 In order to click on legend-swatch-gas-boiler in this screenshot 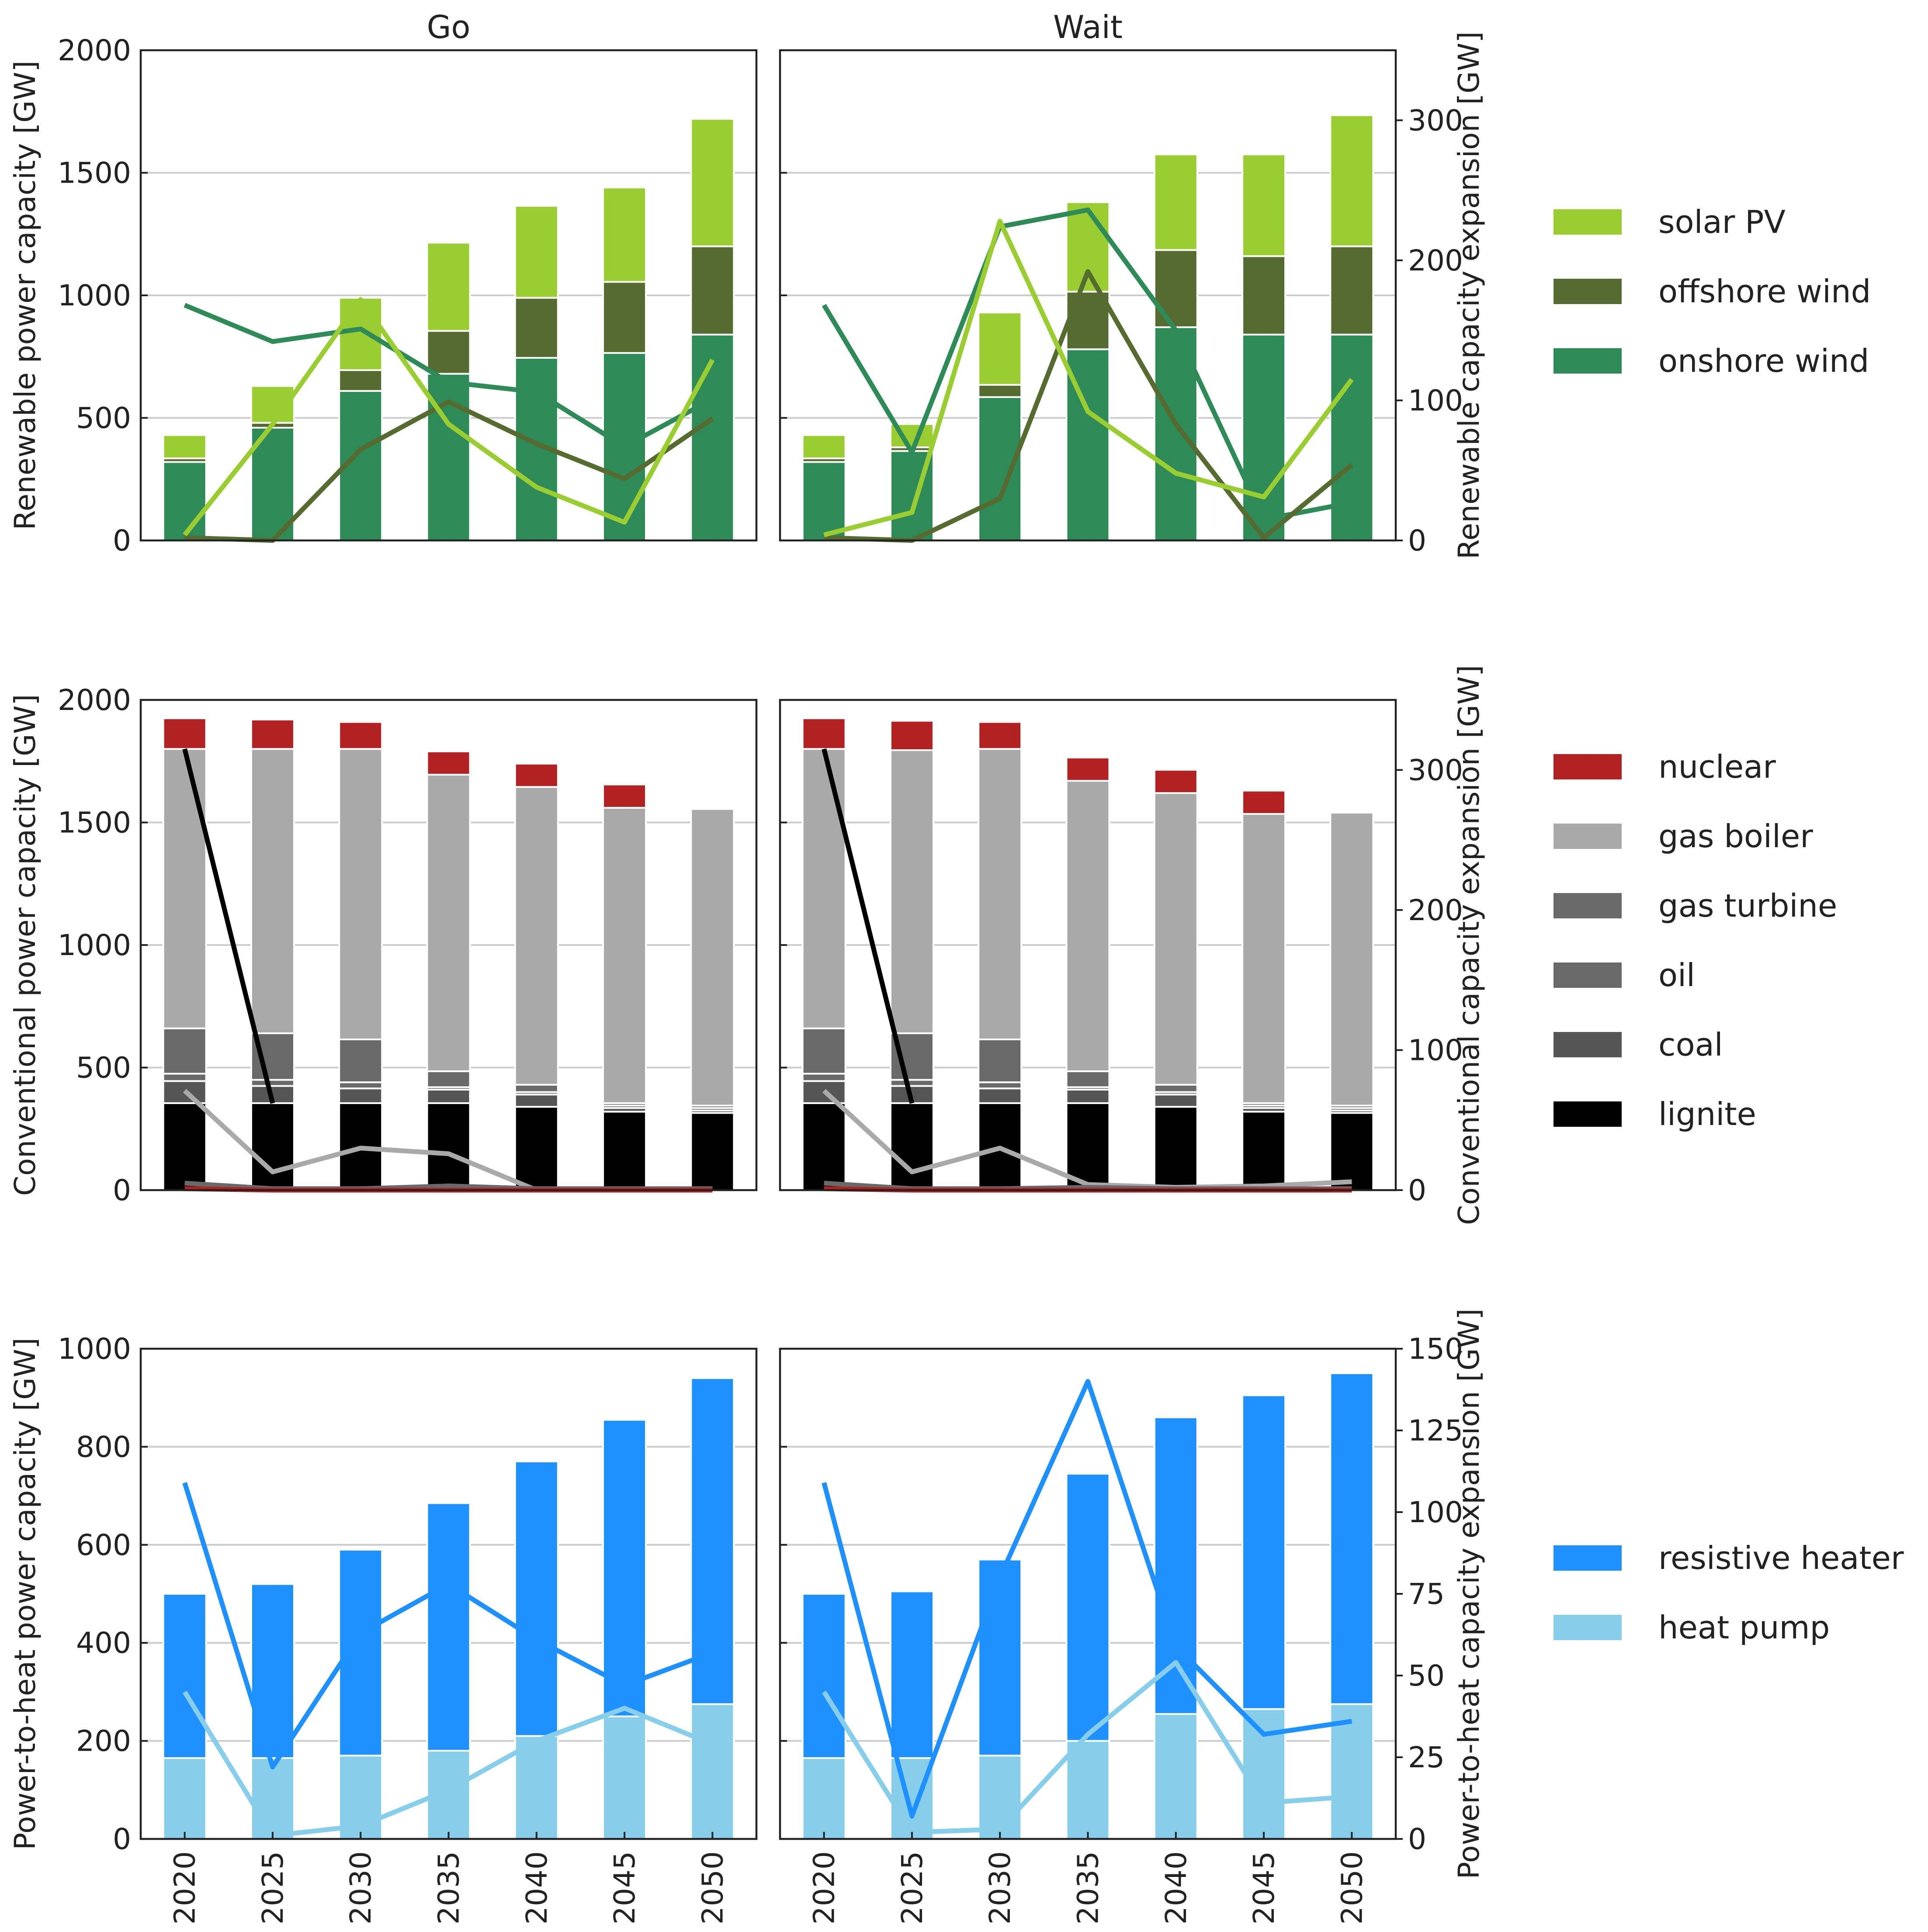, I will do `click(1587, 836)`.